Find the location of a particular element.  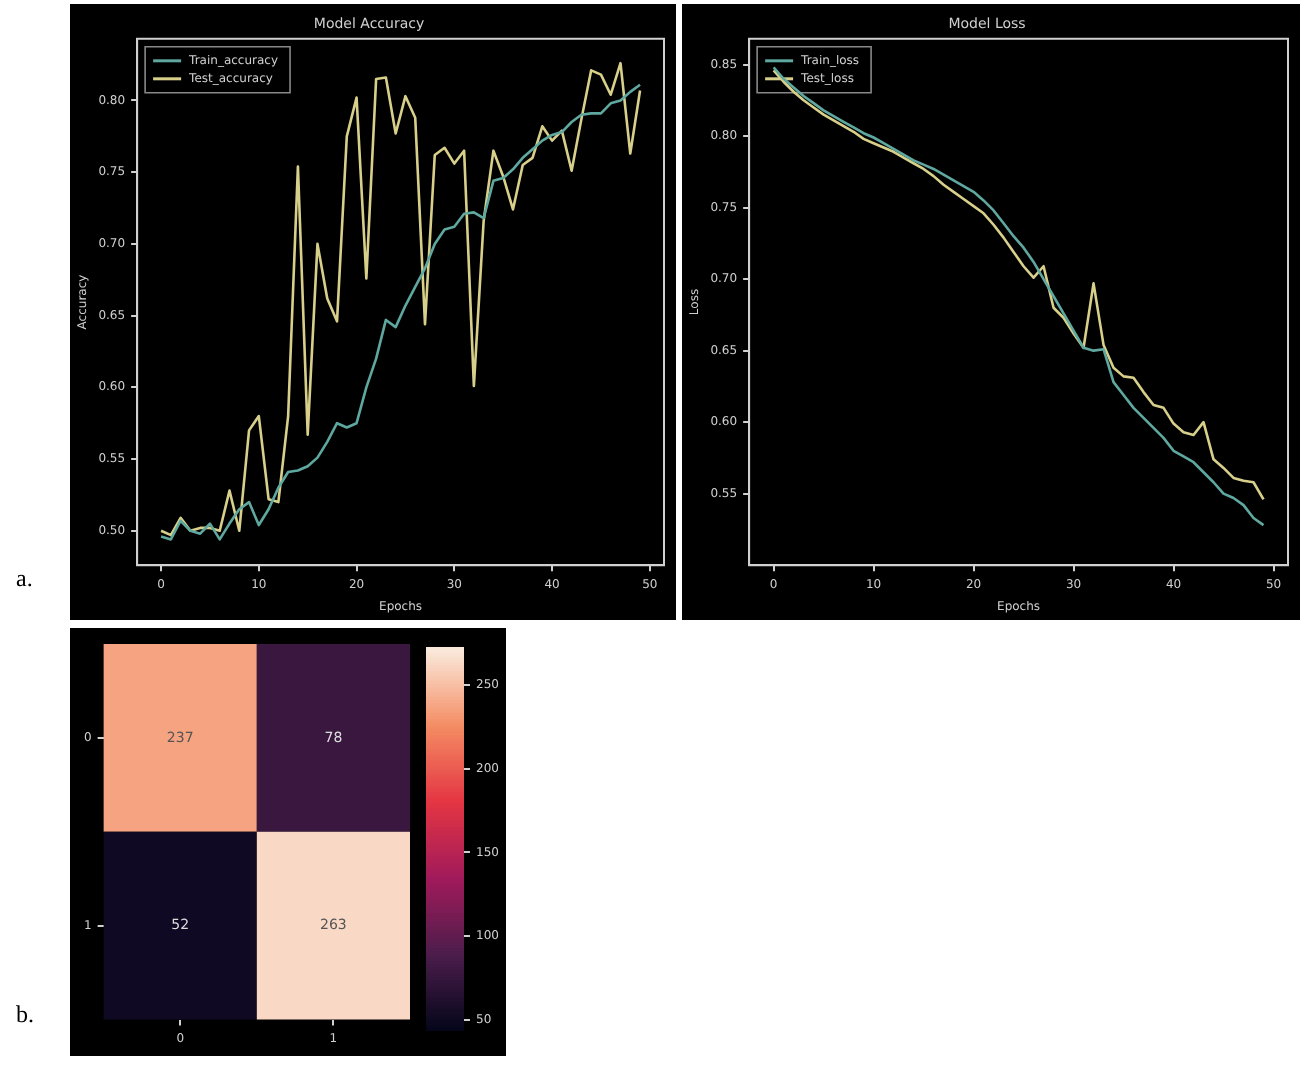

text: b. is located at coordinates (25, 1015).